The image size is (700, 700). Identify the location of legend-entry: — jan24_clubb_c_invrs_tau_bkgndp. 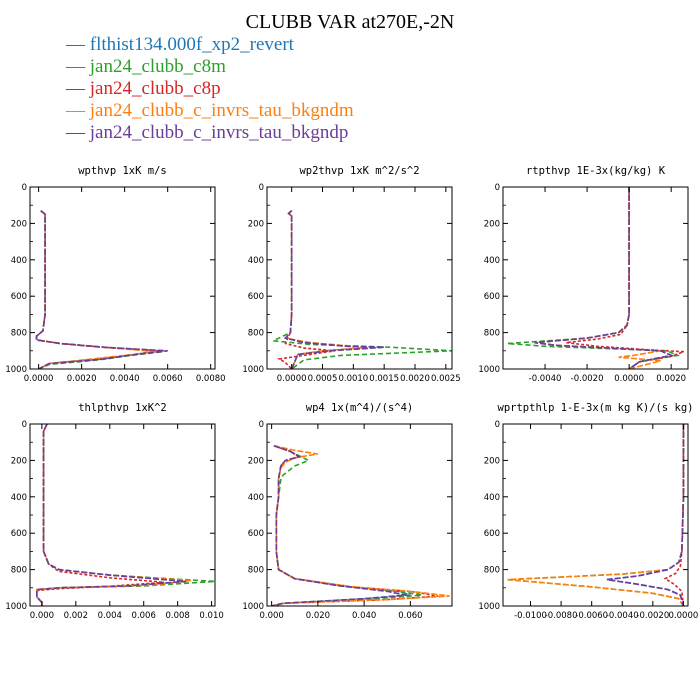
(206, 132).